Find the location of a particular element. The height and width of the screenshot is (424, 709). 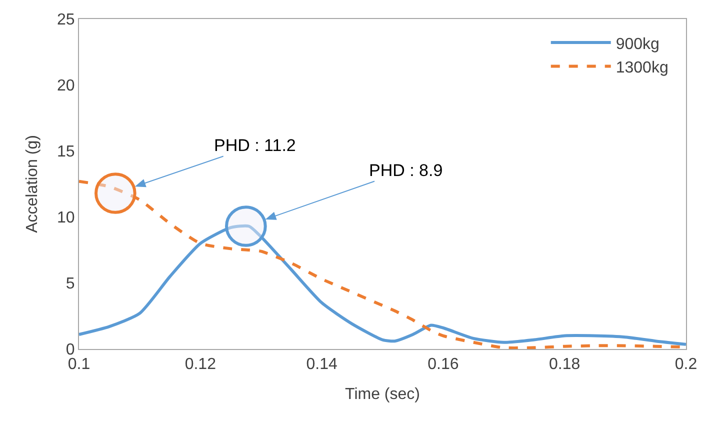

x-tick-label: 0.14 is located at coordinates (322, 365).